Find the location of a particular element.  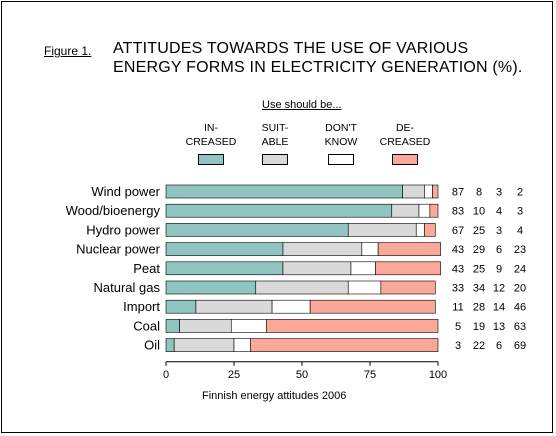

bar-peat-decreased is located at coordinates (408, 268).